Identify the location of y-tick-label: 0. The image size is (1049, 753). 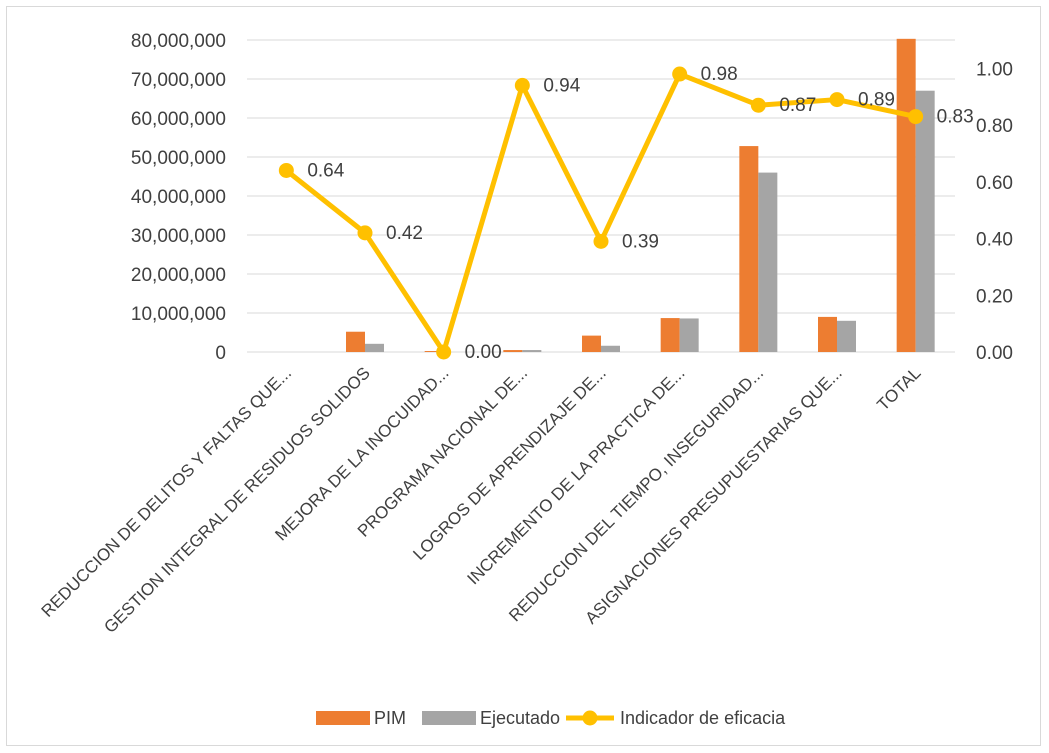
(220, 353).